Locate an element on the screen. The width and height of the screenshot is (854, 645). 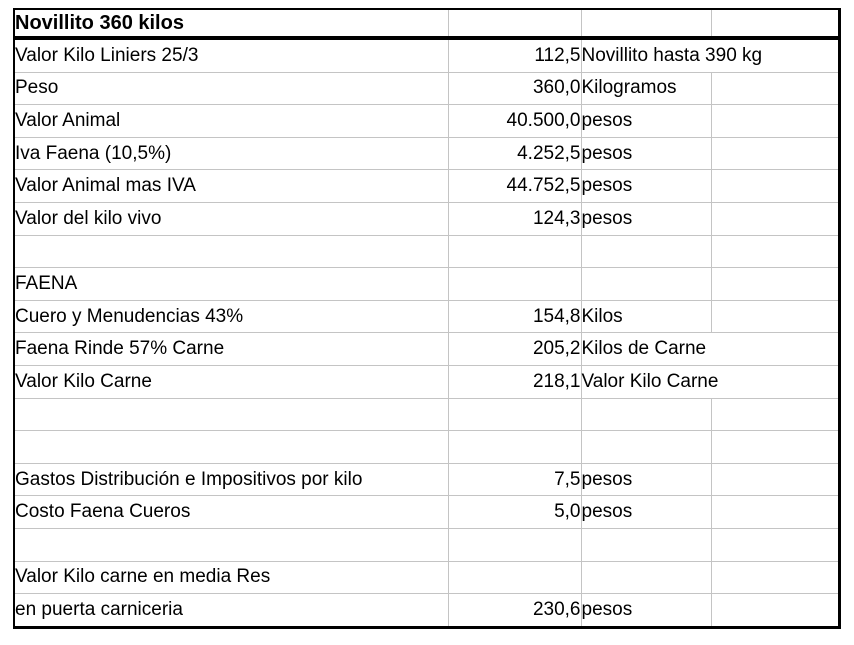
table-row: FAENA is located at coordinates (426, 284).